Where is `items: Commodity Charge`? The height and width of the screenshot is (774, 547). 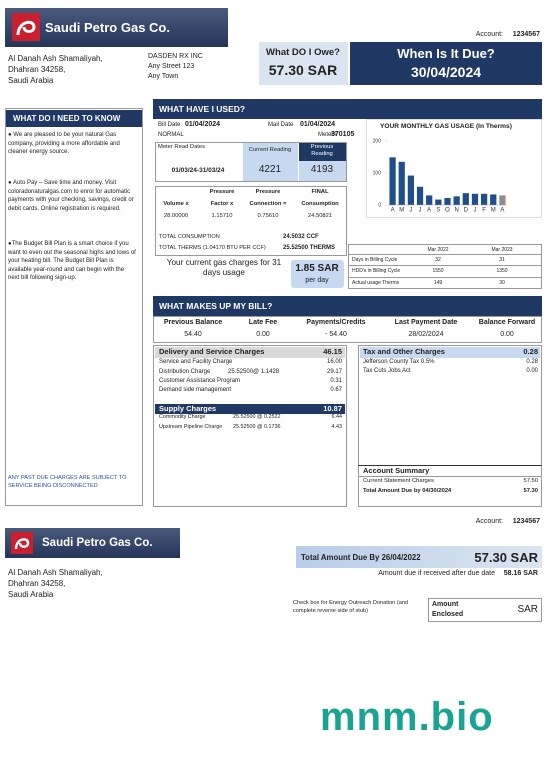
items: Commodity Charge is located at coordinates (182, 417).